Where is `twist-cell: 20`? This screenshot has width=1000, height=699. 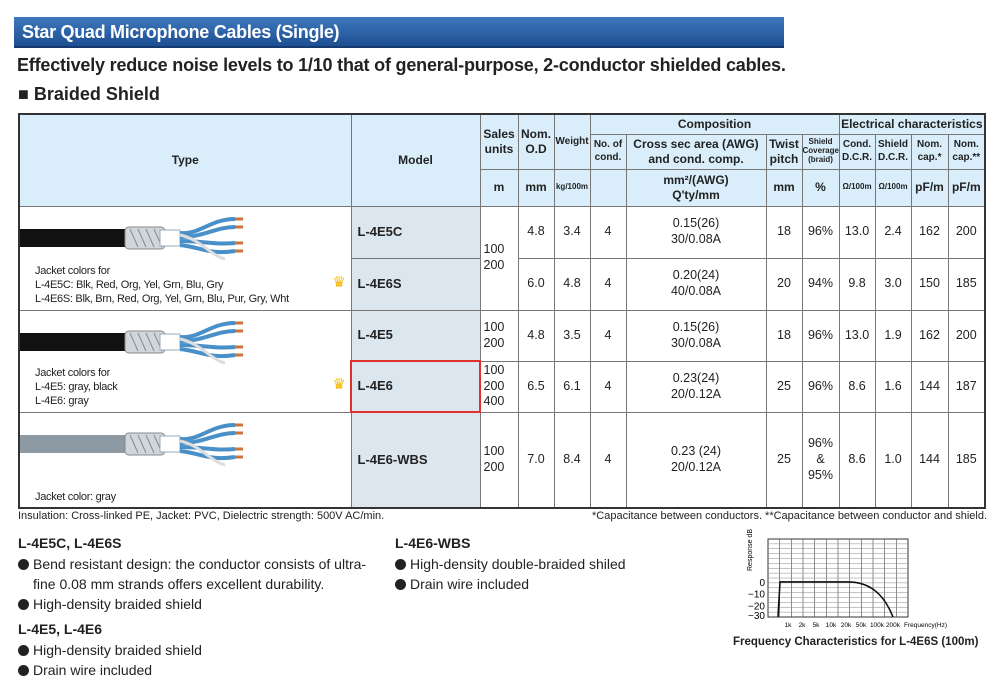
twist-cell: 20 is located at coordinates (784, 284).